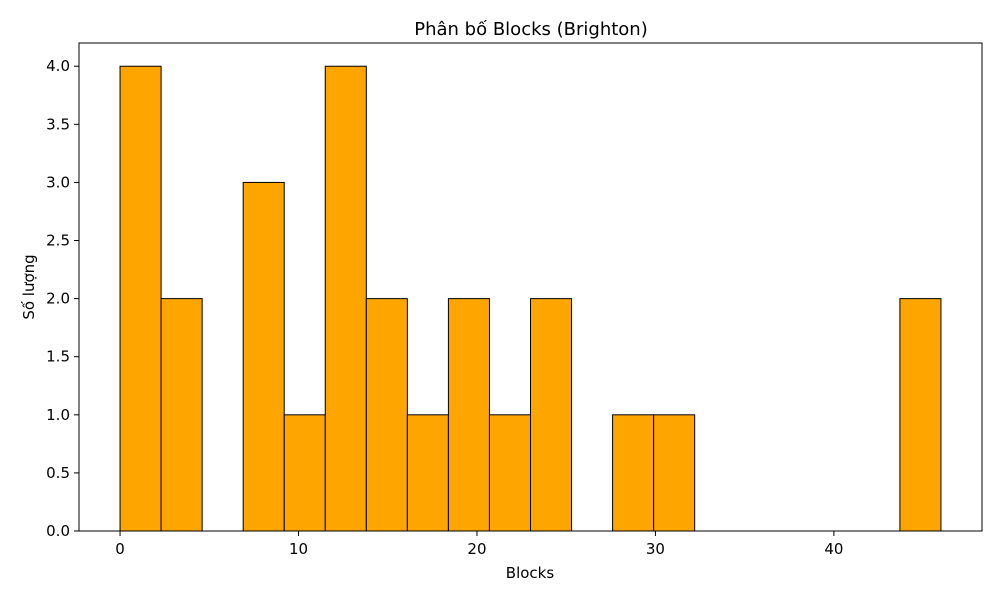 The width and height of the screenshot is (1000, 600). What do you see at coordinates (120, 549) in the screenshot?
I see `x-tick-label: 0` at bounding box center [120, 549].